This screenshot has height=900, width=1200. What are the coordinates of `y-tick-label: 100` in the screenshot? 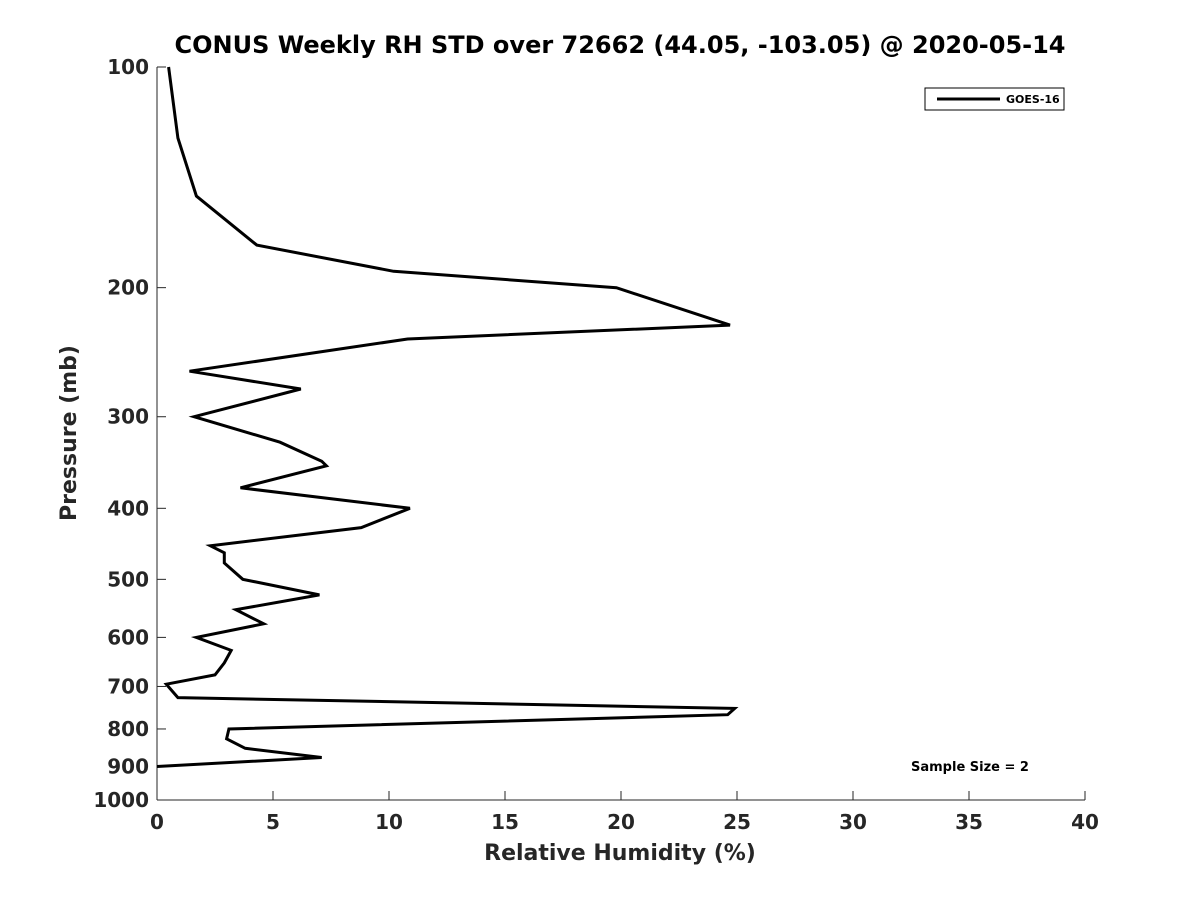 It's located at (128, 67).